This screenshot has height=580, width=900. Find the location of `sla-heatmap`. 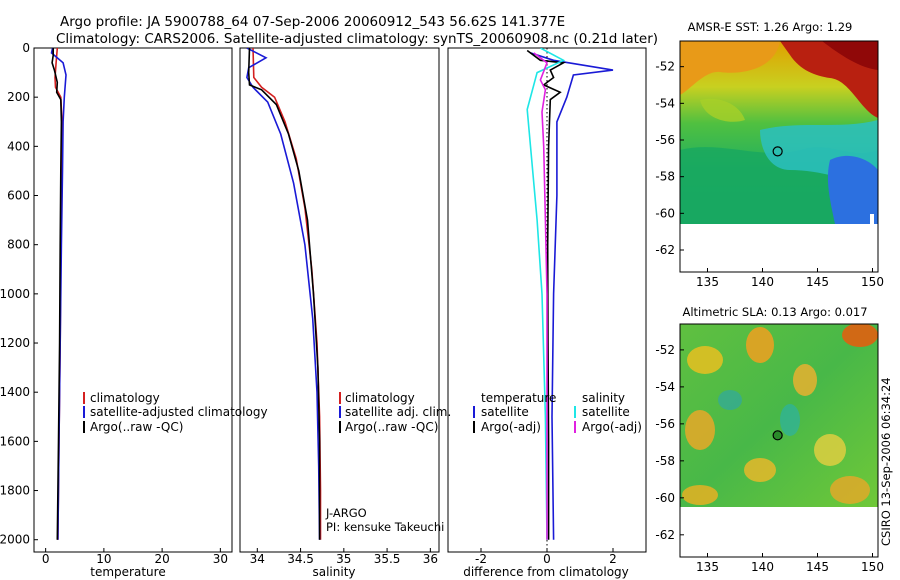

sla-heatmap is located at coordinates (779, 415).